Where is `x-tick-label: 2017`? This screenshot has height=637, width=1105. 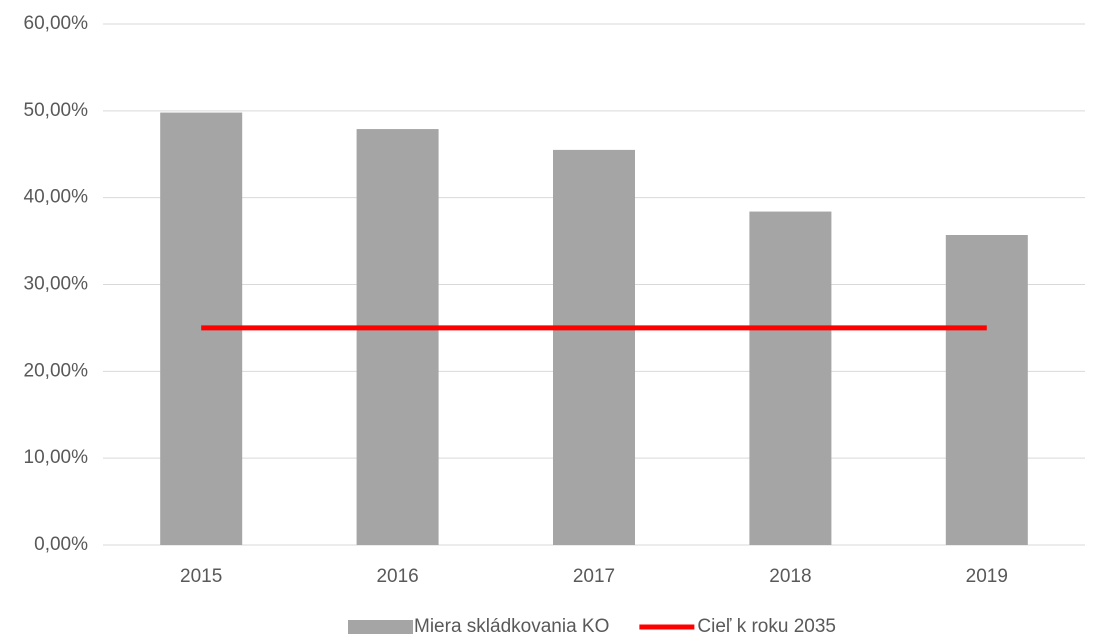 x-tick-label: 2017 is located at coordinates (594, 576).